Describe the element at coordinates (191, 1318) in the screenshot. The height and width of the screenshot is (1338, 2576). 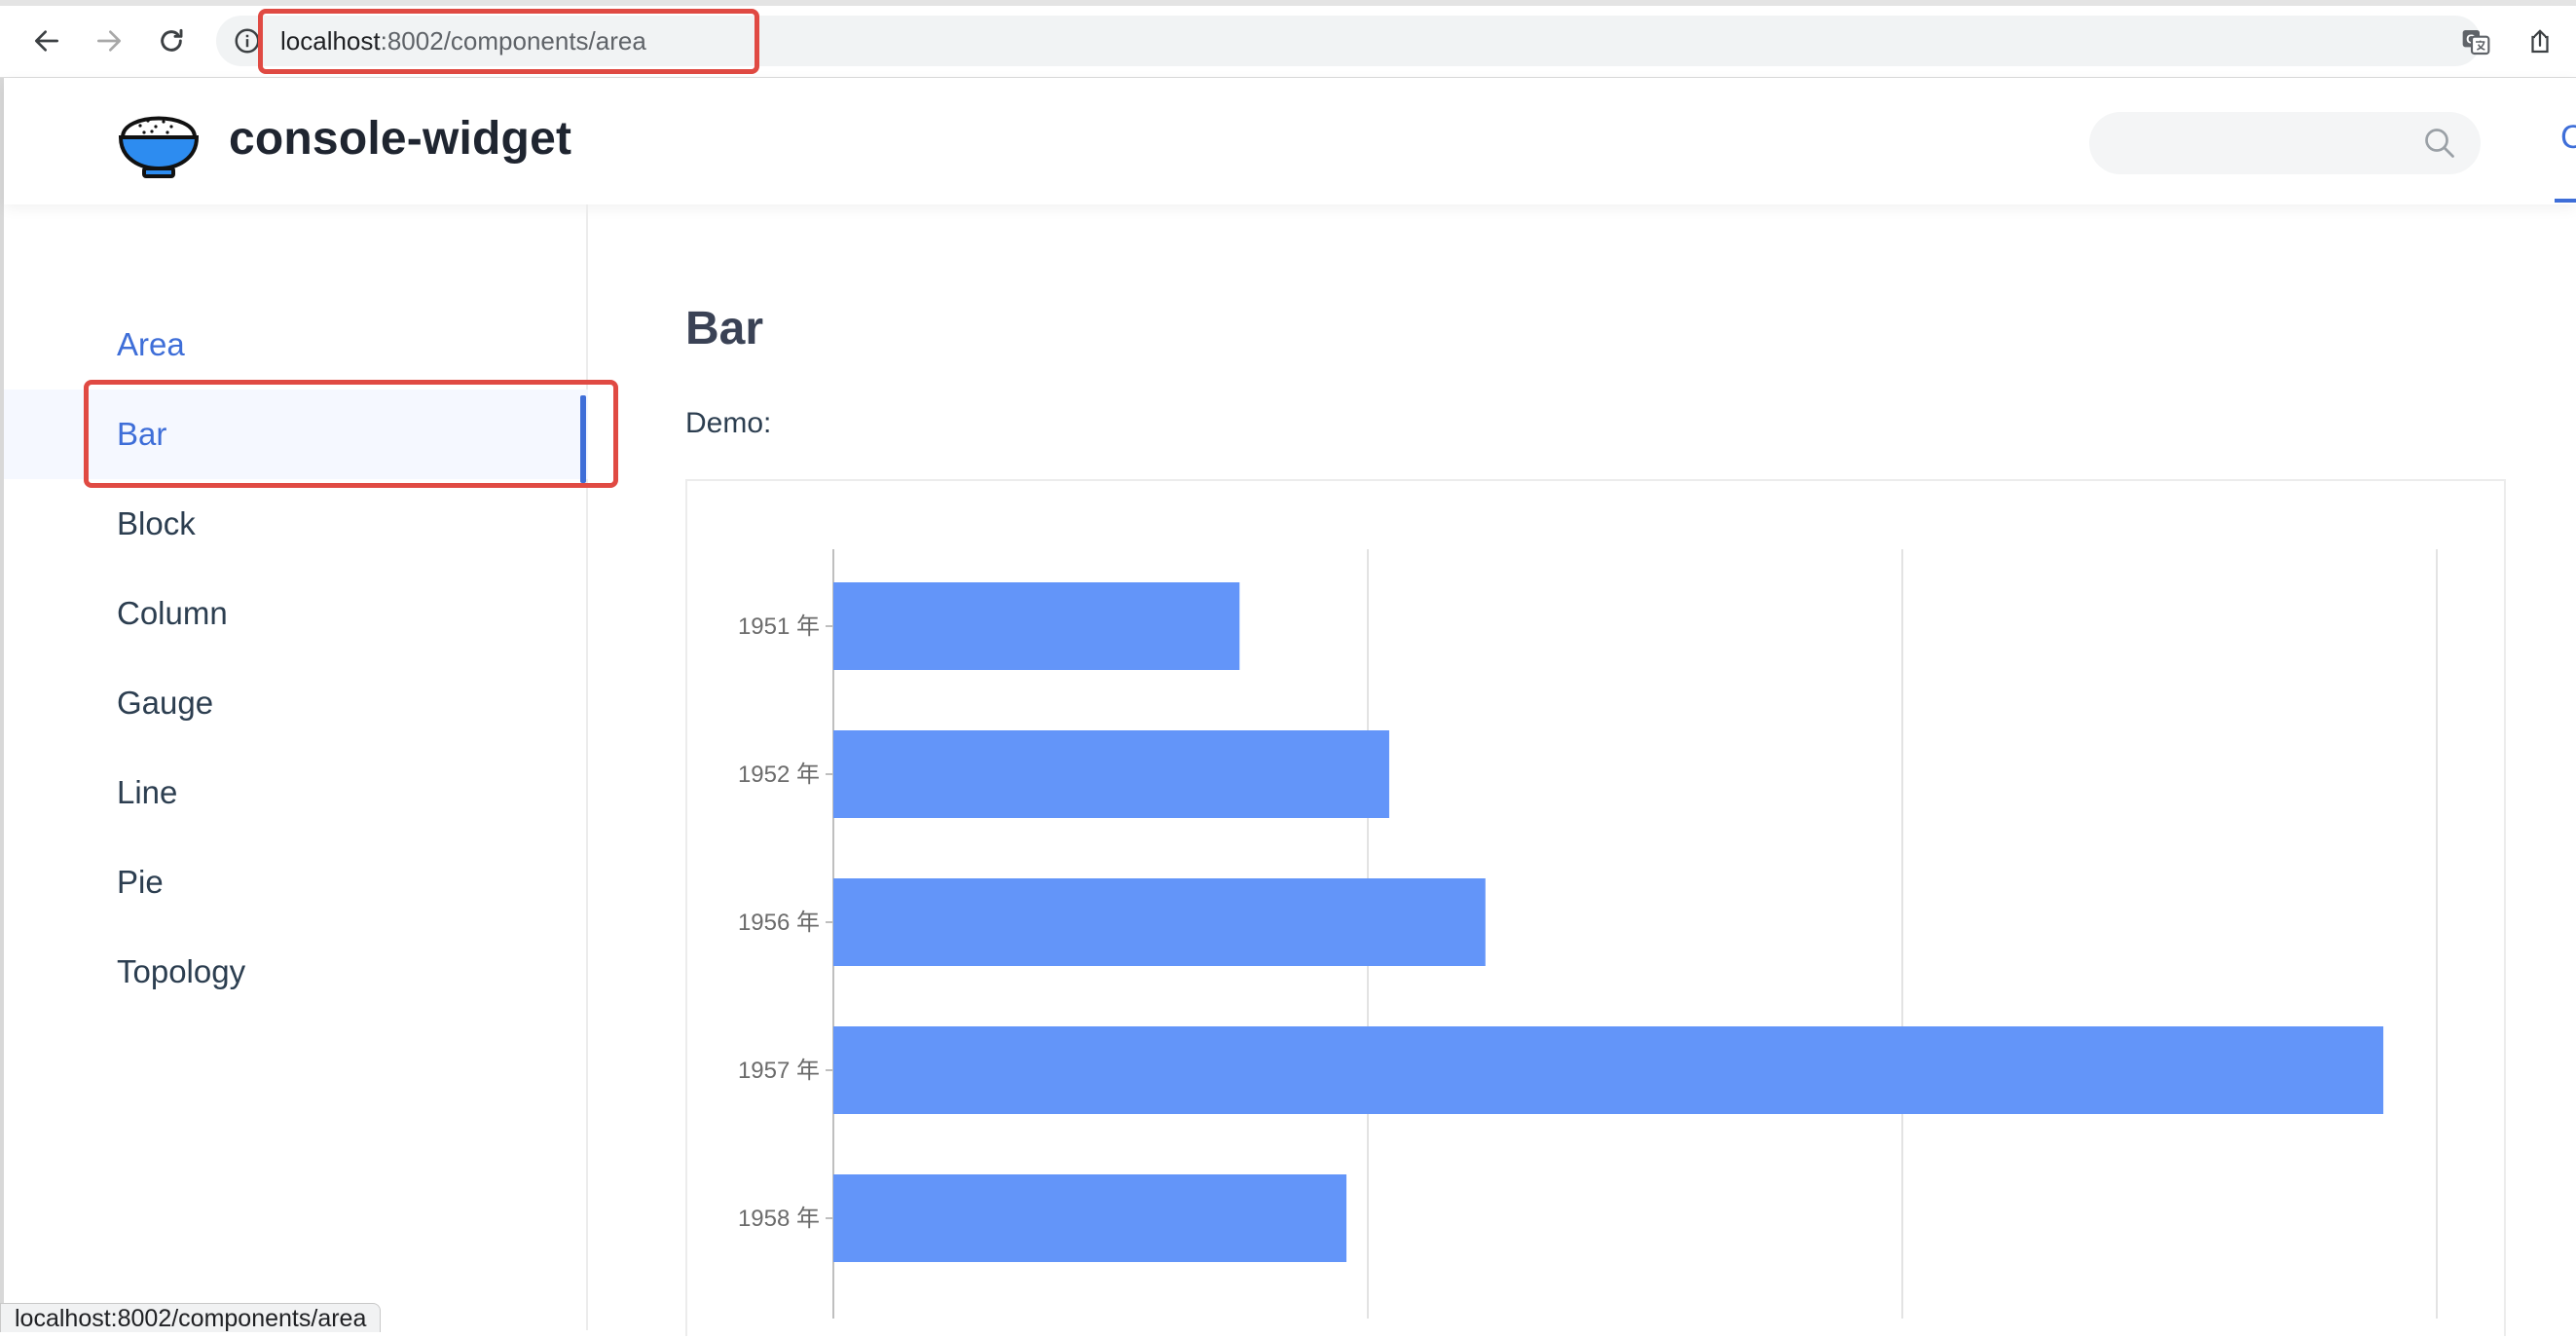
I see `status-bar-url: localhost:8002/components/area` at that location.